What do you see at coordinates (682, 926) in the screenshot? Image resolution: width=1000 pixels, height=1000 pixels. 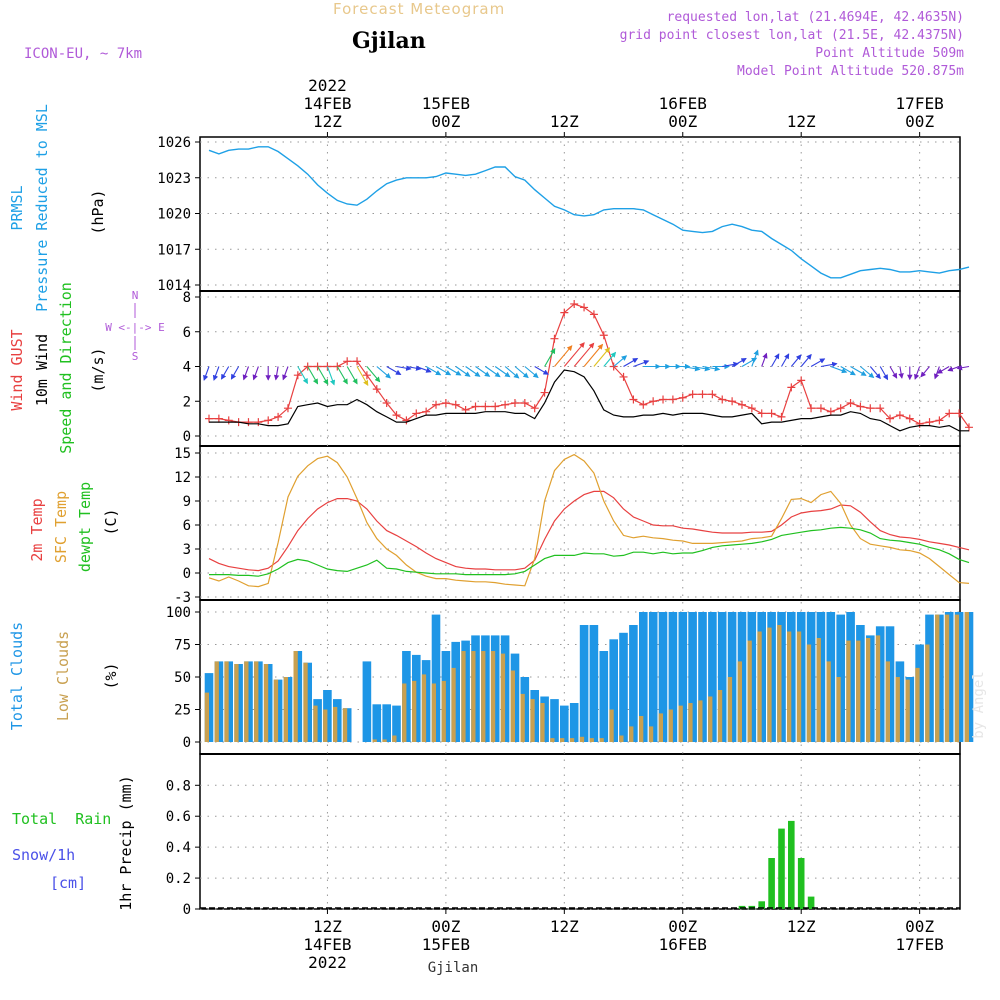 I see `bottom-time-label: 00Z` at bounding box center [682, 926].